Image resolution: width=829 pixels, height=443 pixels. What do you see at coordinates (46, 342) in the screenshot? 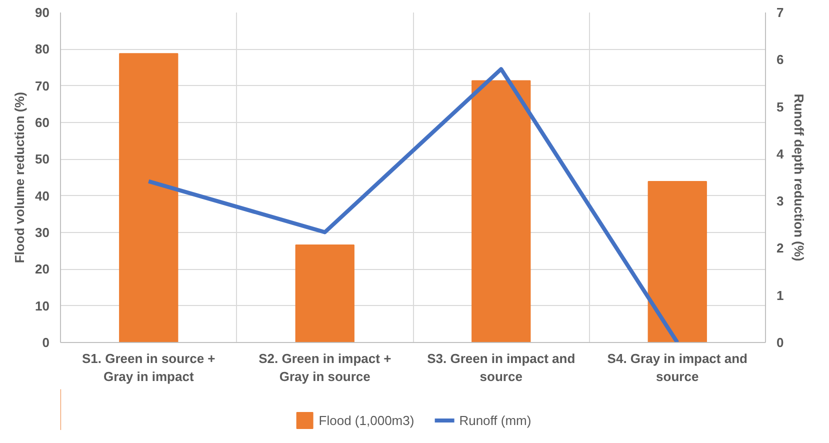
I see `y-tick-label: 0` at bounding box center [46, 342].